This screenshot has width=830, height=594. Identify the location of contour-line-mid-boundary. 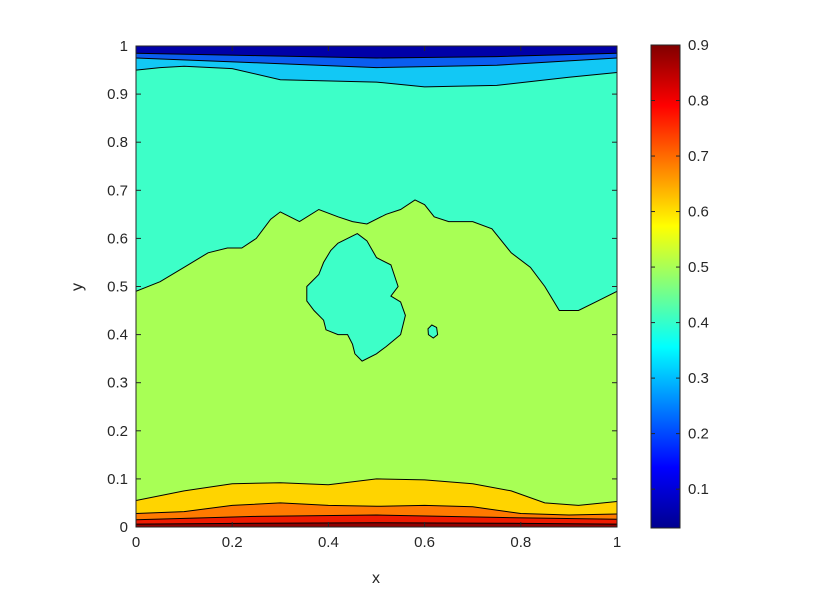
(376, 255).